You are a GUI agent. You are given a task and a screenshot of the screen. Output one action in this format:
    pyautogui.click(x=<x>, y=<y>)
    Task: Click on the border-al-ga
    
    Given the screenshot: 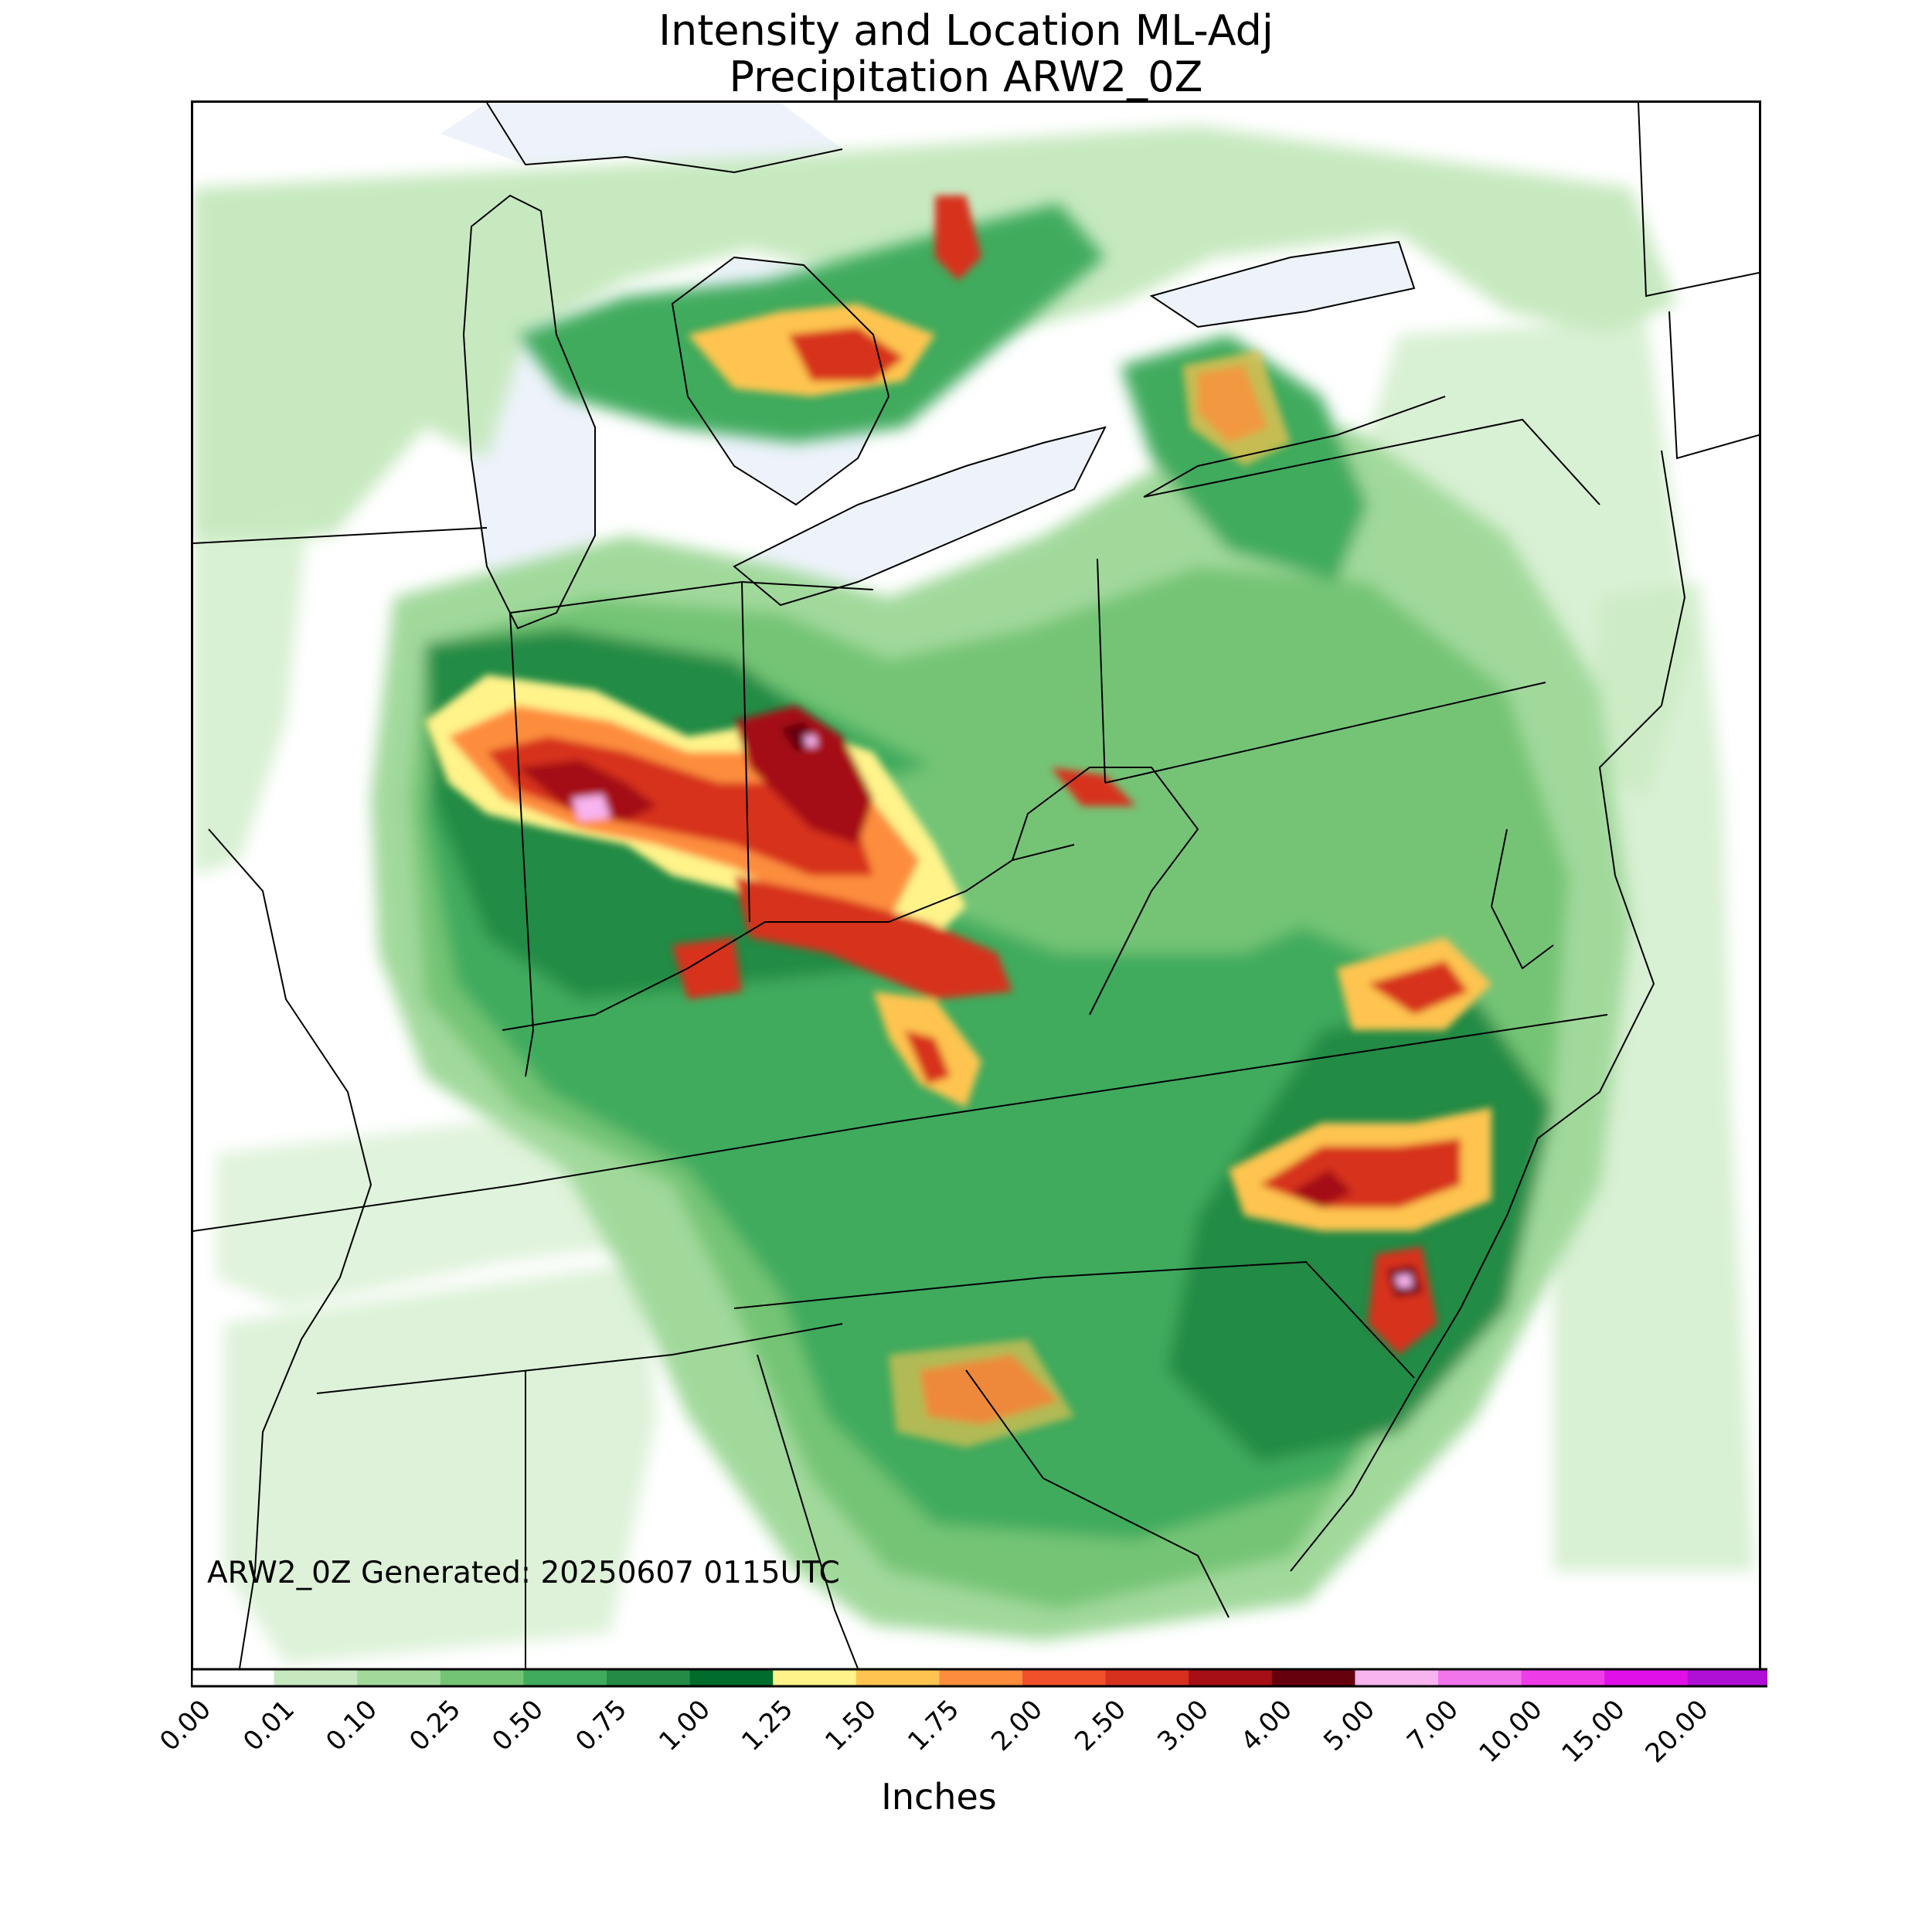 What is the action you would take?
    pyautogui.click(x=808, y=1511)
    